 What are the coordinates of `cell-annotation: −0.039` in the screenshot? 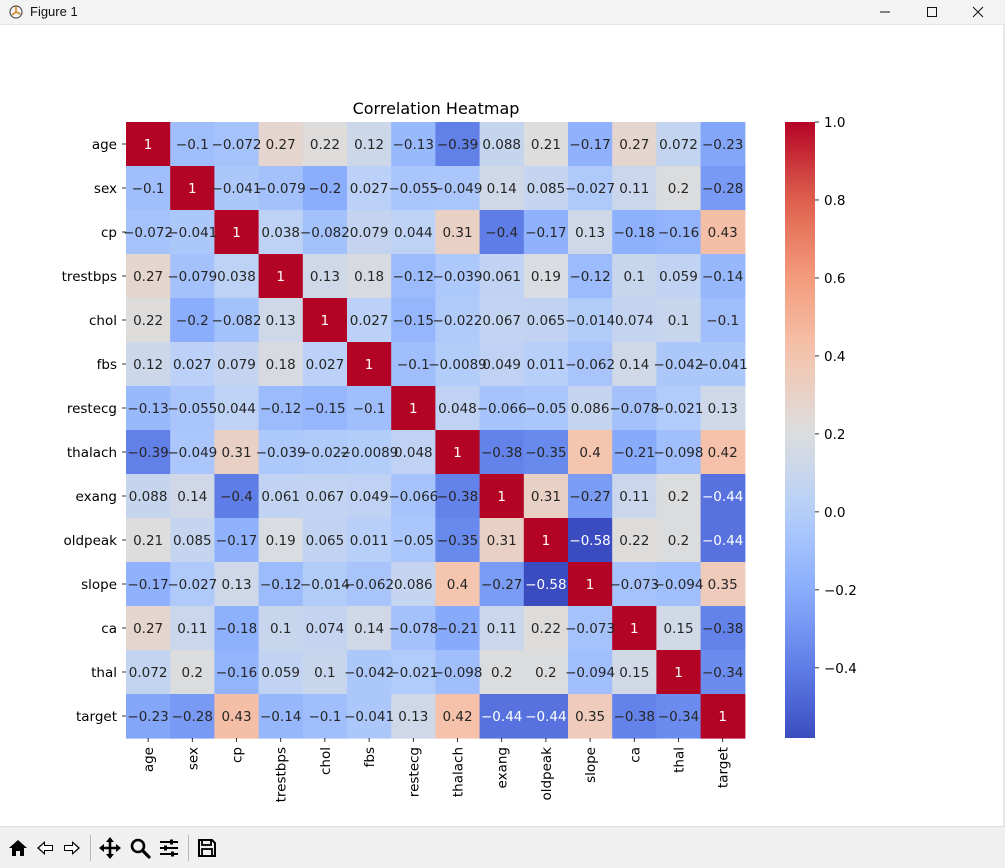 It's located at (458, 277).